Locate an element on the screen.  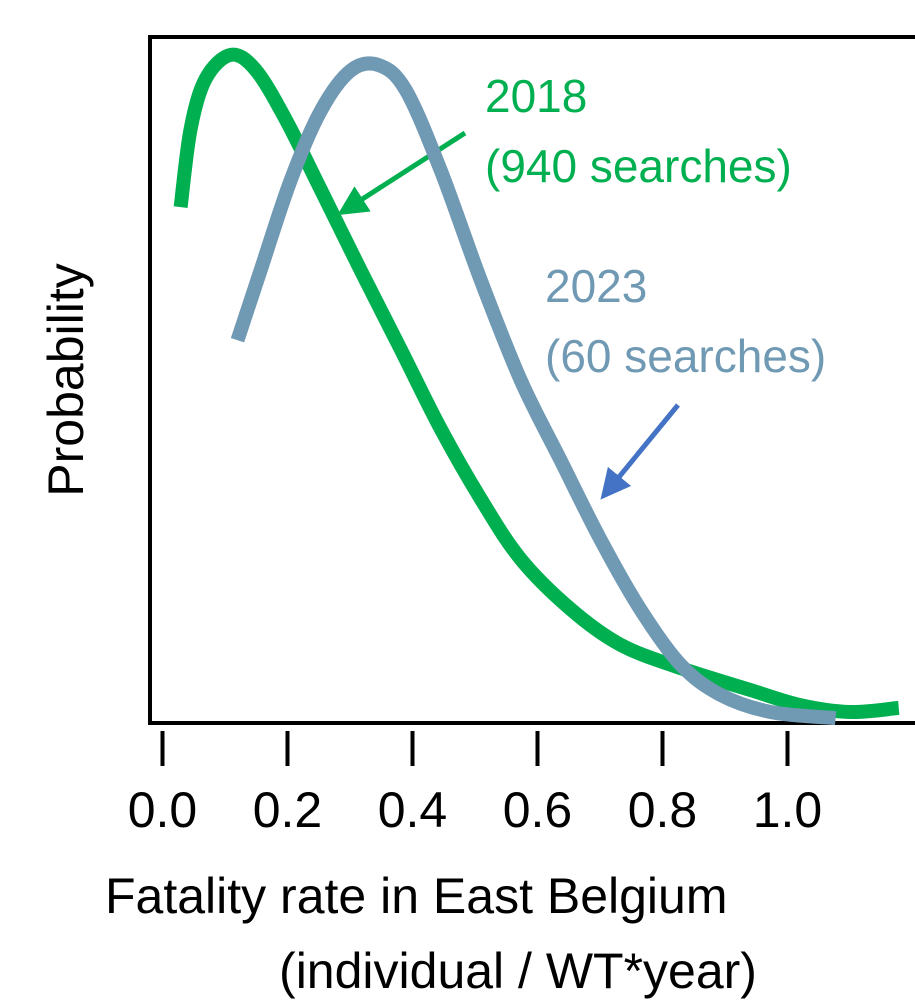
annotation: 2023 is located at coordinates (596, 286).